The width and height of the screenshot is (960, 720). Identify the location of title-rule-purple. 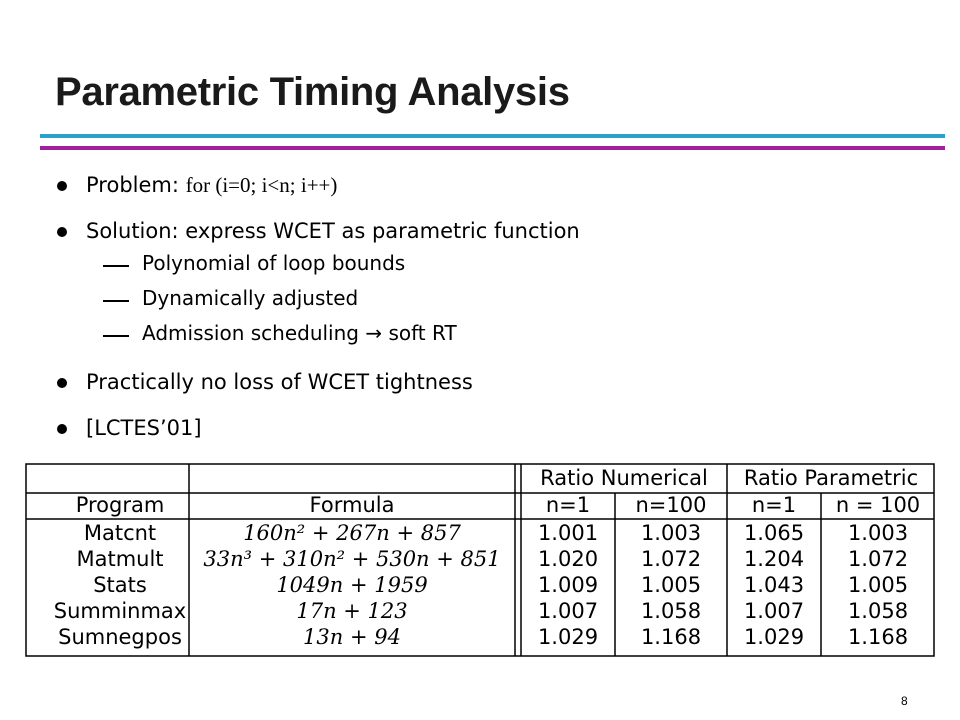
(492, 148).